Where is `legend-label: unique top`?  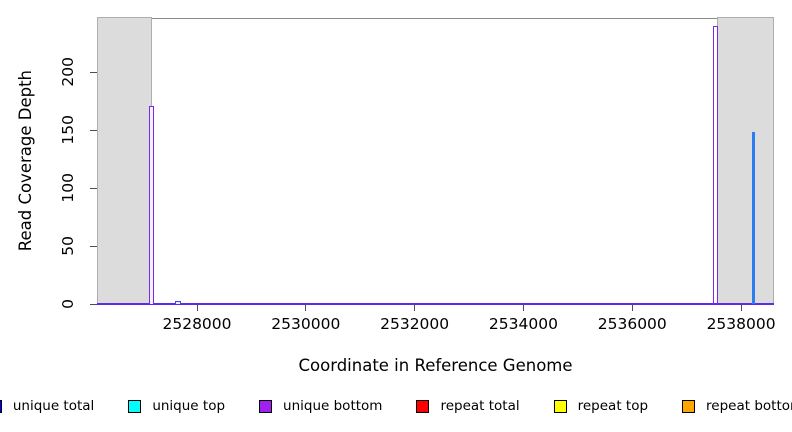 legend-label: unique top is located at coordinates (189, 406).